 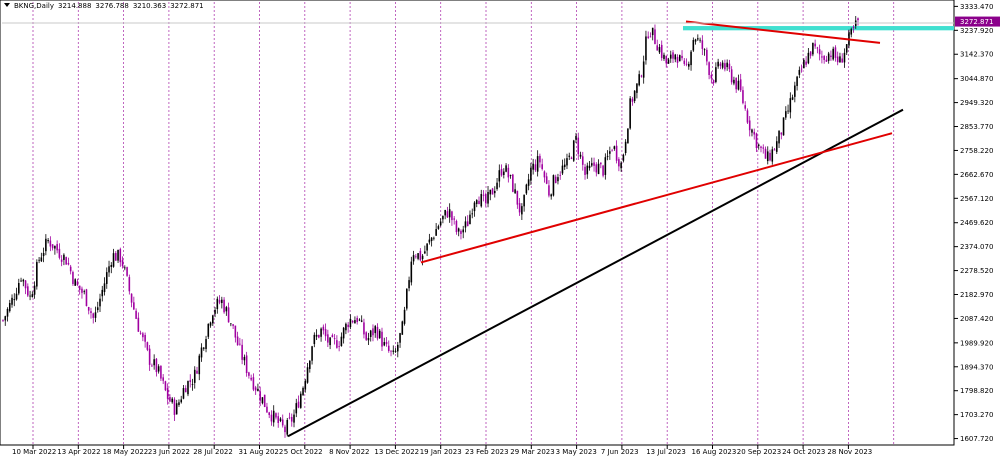 I want to click on y-tick-label: 1894.370, so click(x=976, y=367).